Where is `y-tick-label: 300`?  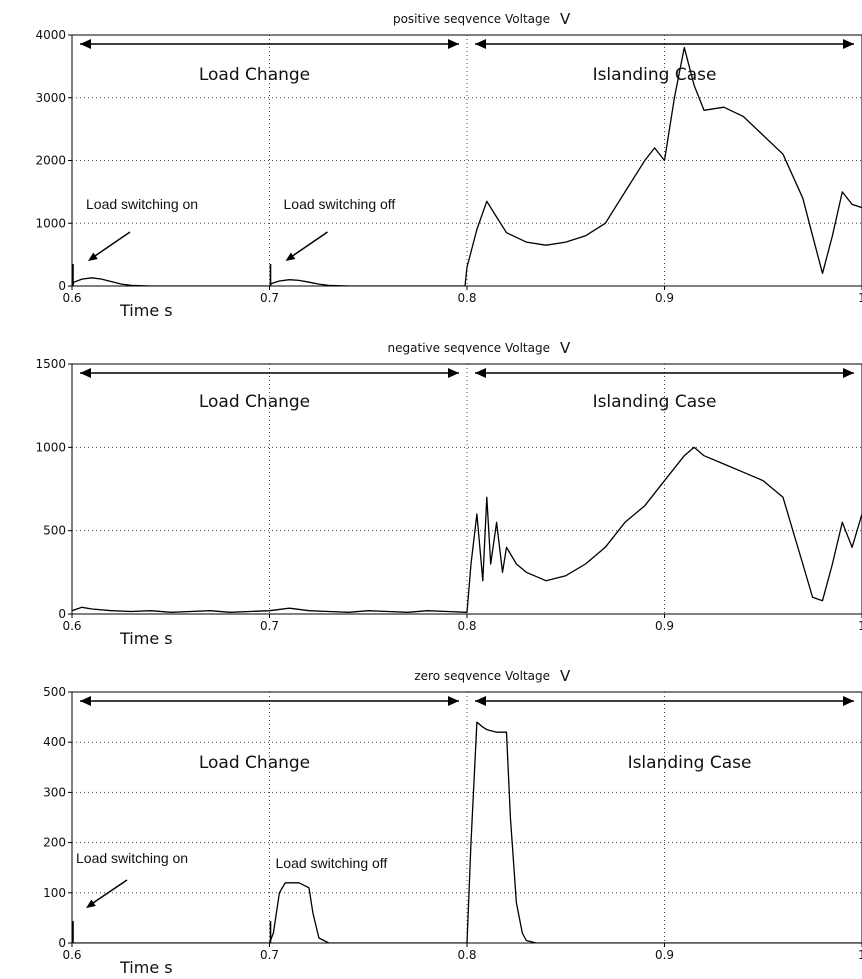
y-tick-label: 300 is located at coordinates (54, 792).